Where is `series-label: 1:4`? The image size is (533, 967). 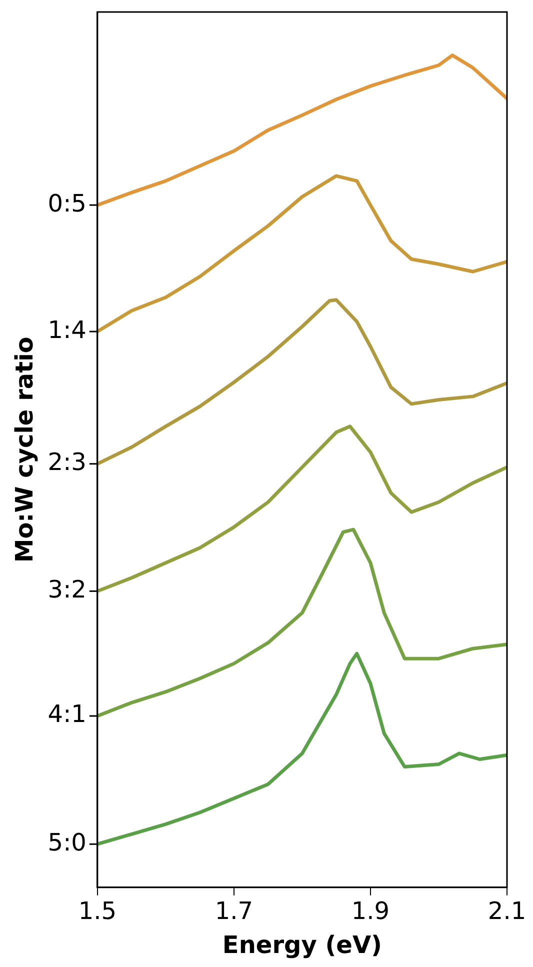
series-label: 1:4 is located at coordinates (67, 330).